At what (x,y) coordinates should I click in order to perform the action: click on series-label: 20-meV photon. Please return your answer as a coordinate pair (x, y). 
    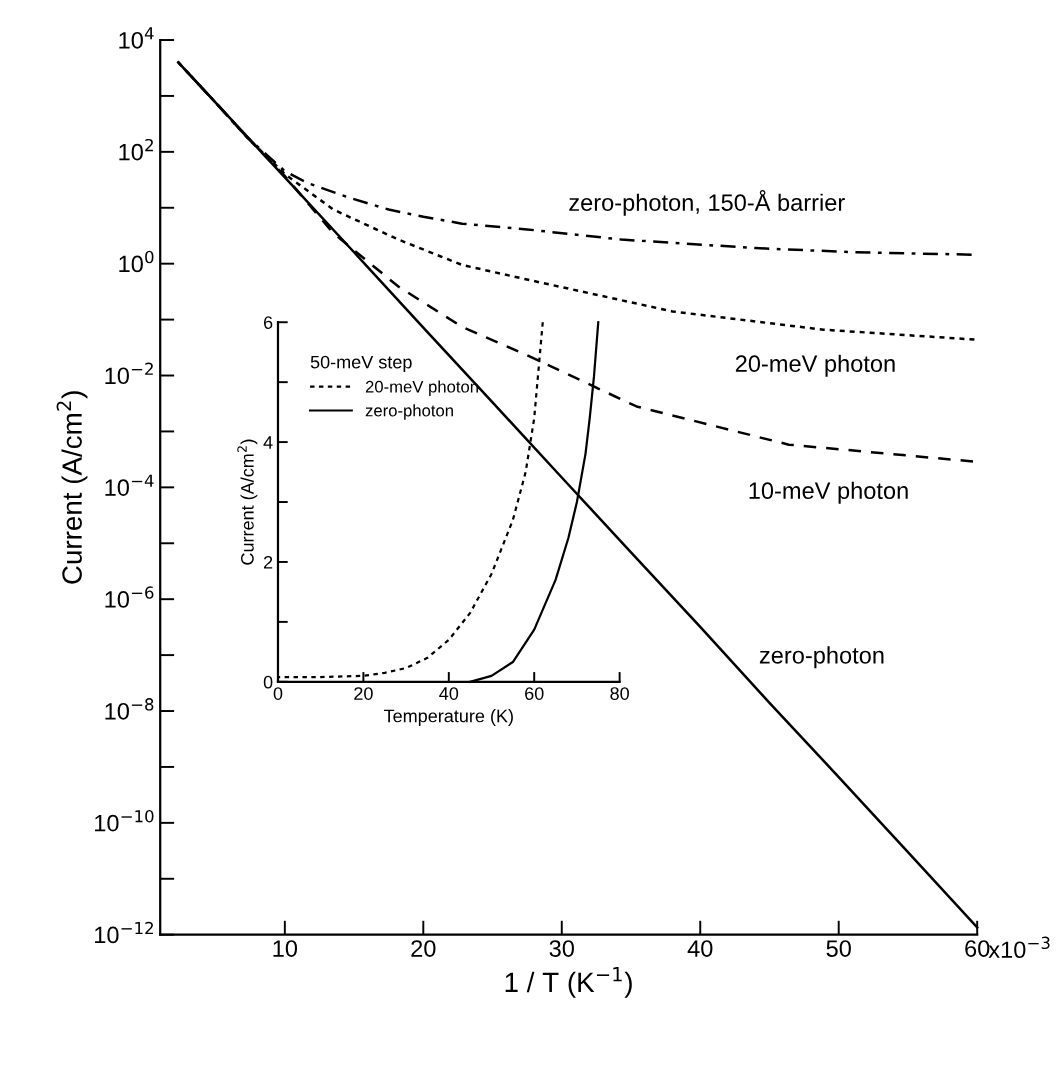
    Looking at the image, I should click on (815, 365).